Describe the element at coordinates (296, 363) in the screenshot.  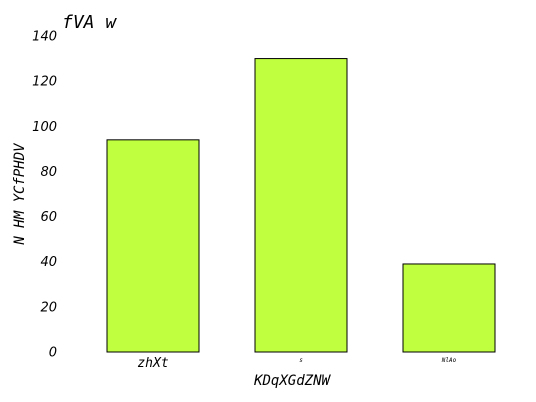
I see `x-axis-ticks: zhXt s NlAo` at that location.